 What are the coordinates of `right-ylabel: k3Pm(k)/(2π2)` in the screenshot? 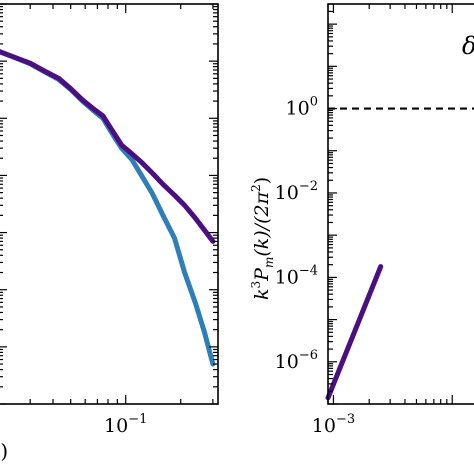 It's located at (262, 238).